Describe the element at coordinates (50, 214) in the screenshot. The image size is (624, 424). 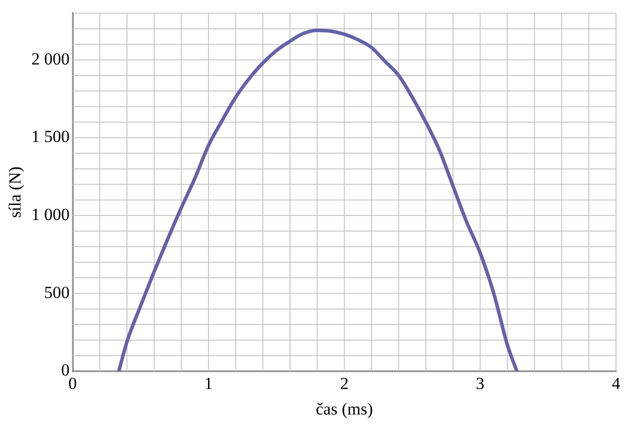
I see `y-tick-label: 1 000` at that location.